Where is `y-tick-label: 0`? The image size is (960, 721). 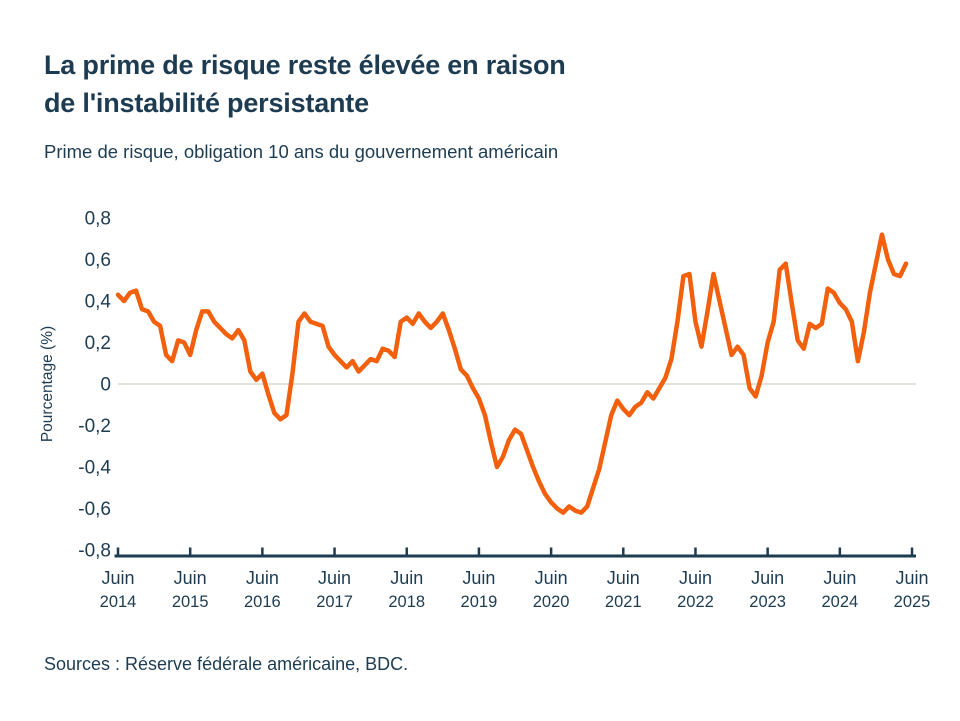
y-tick-label: 0 is located at coordinates (105, 385).